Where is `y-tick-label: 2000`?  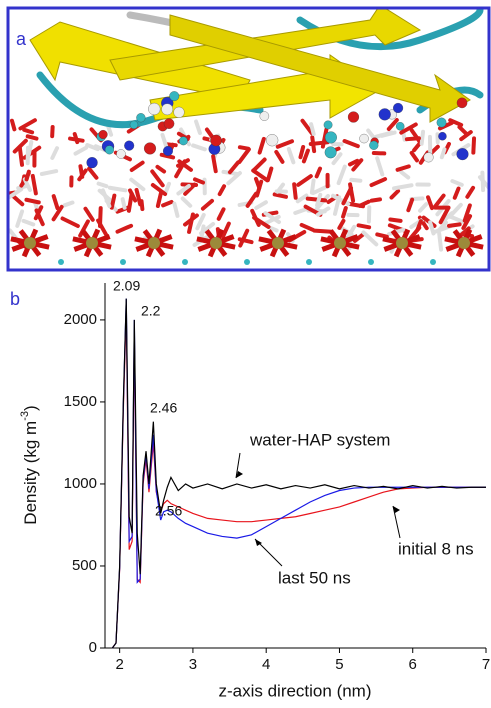 y-tick-label: 2000 is located at coordinates (80, 319).